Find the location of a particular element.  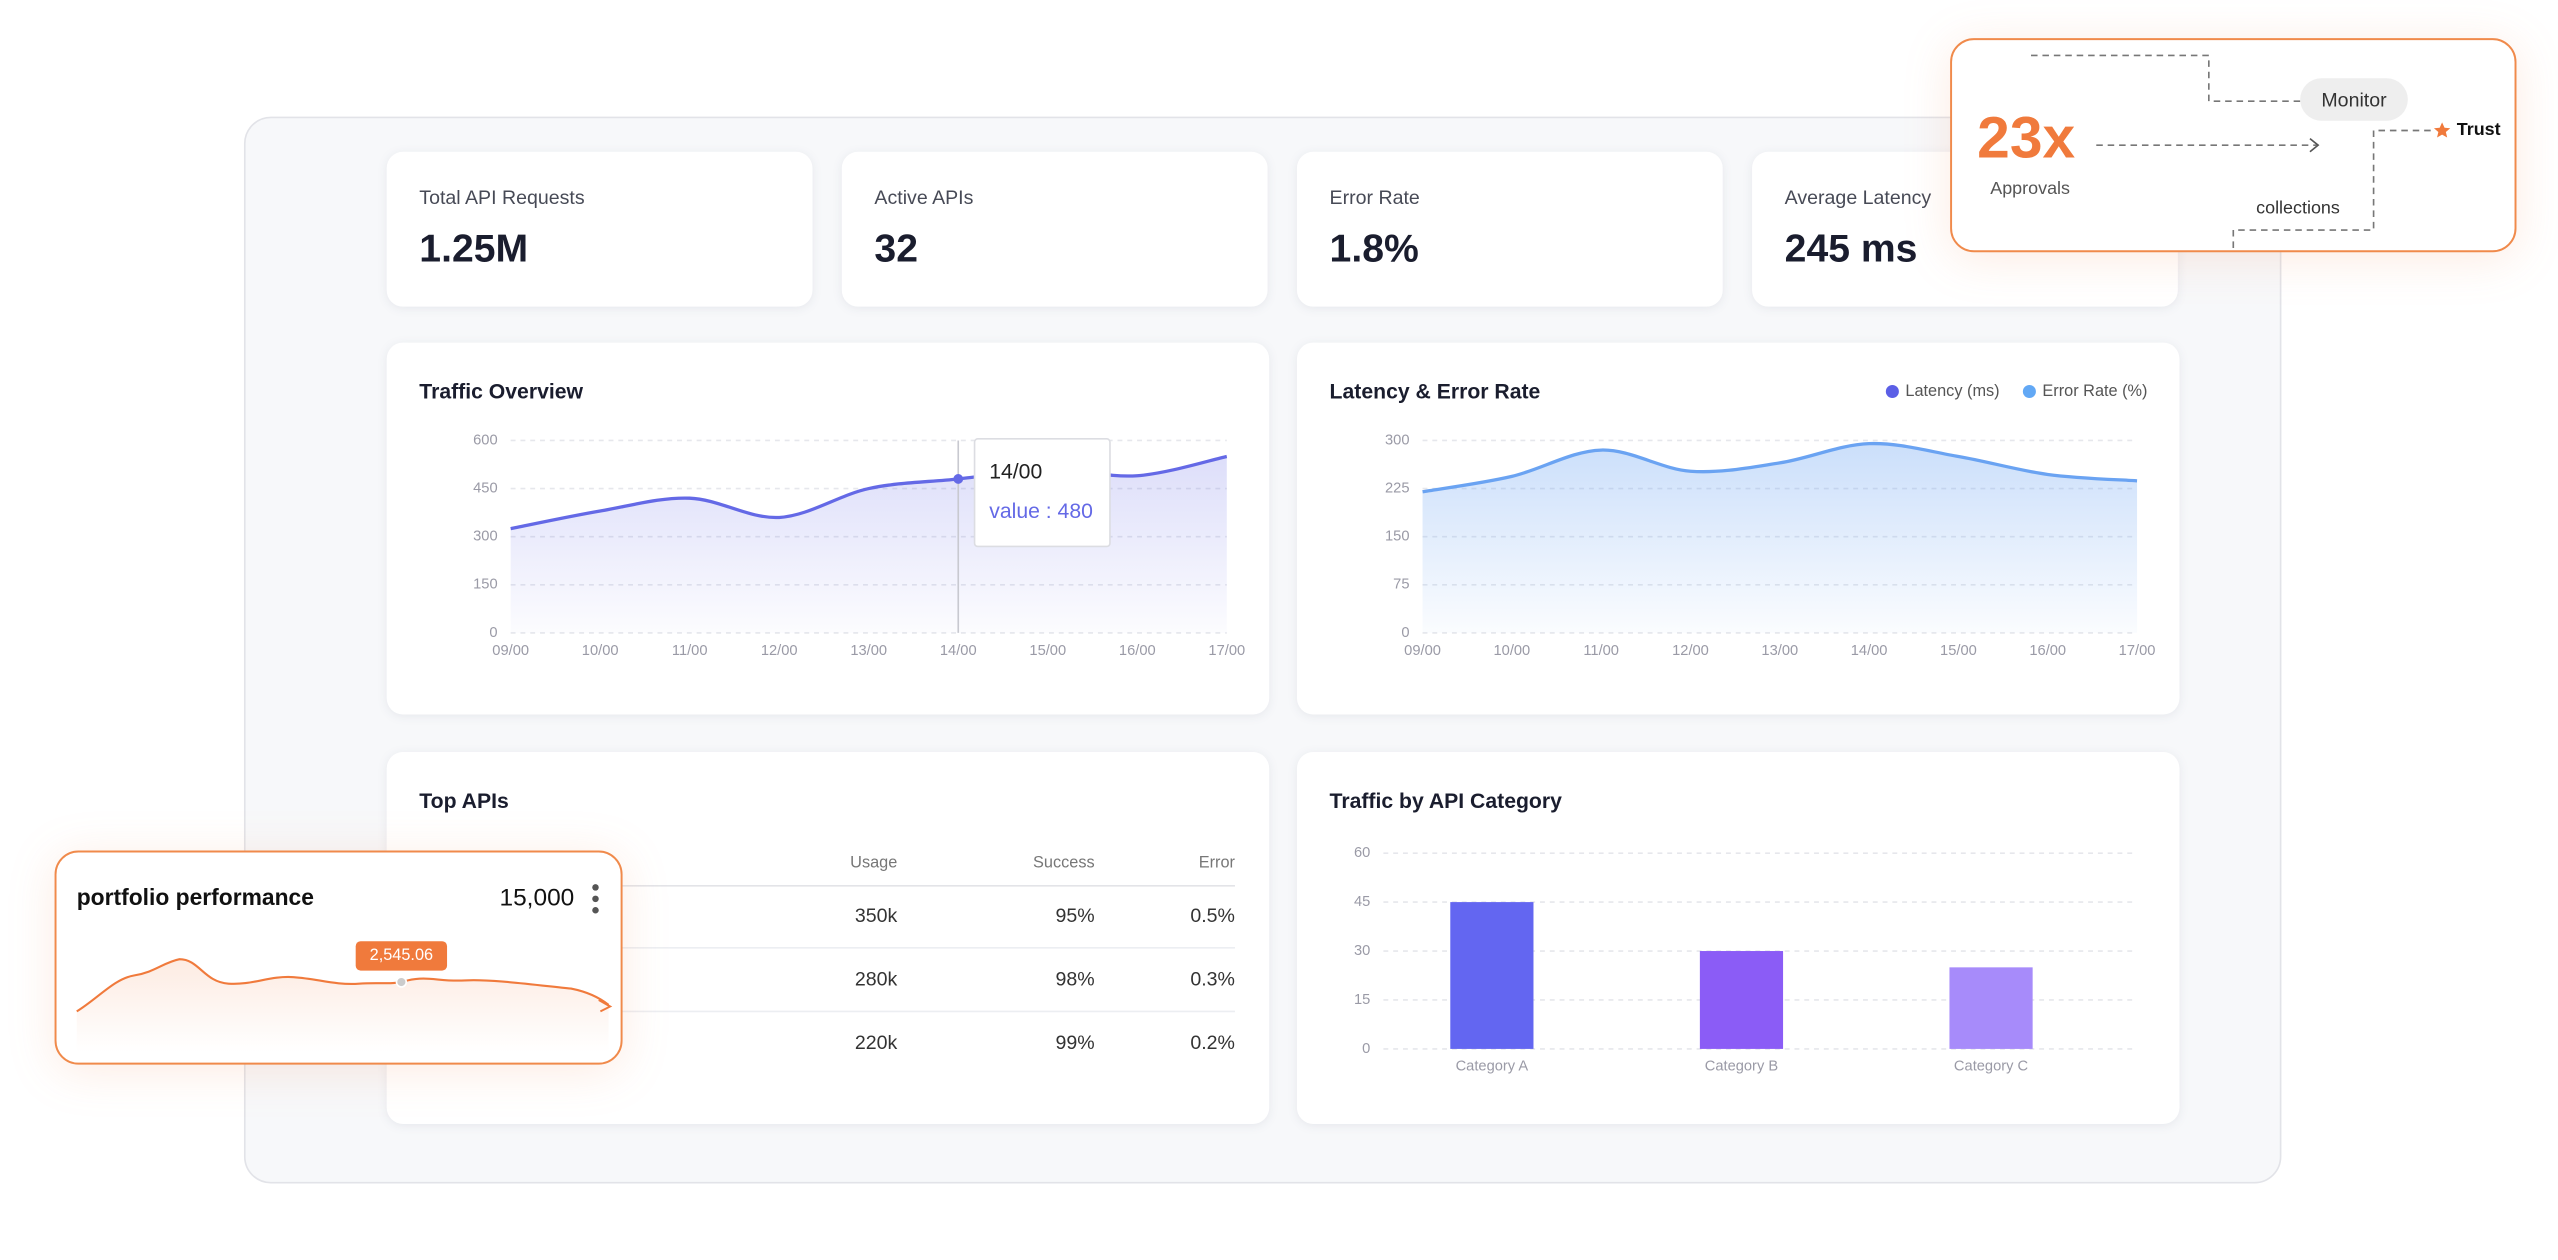

tooltip-value: value : 480 is located at coordinates (1041, 511).